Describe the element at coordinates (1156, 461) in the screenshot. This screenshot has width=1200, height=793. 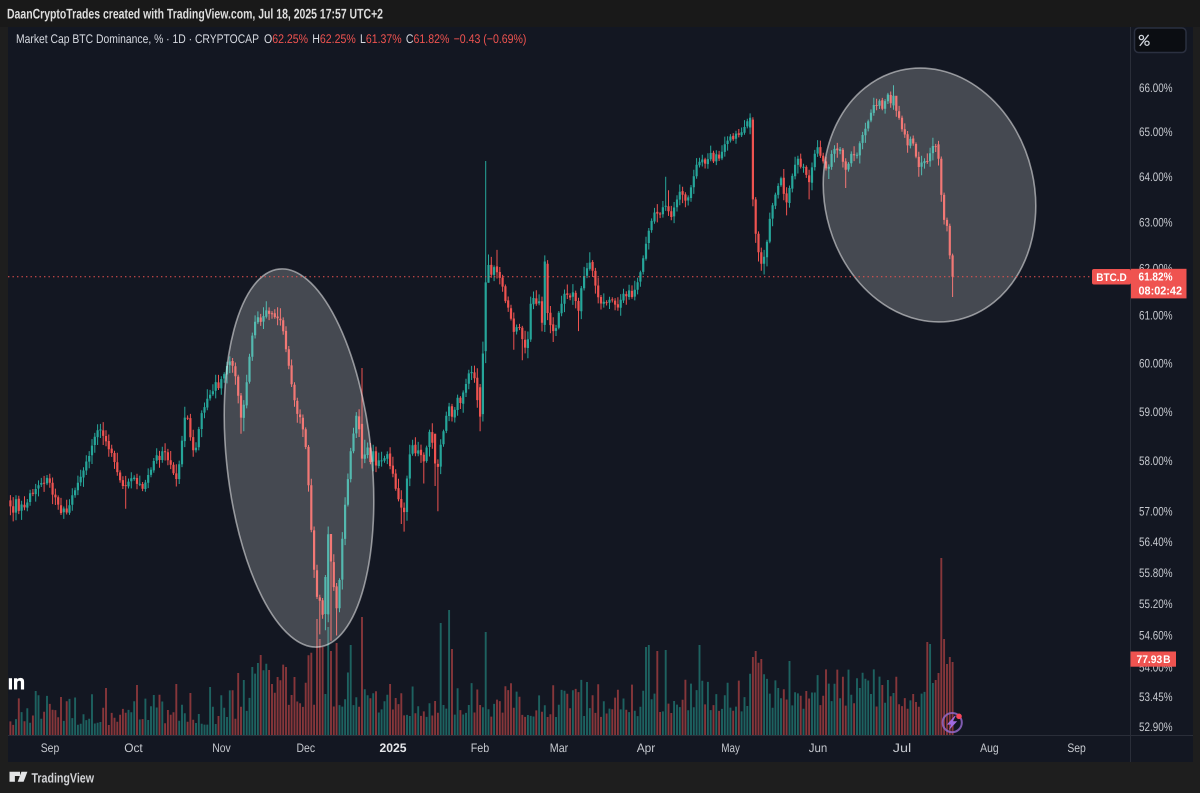
I see `svg-text: 58.00%` at that location.